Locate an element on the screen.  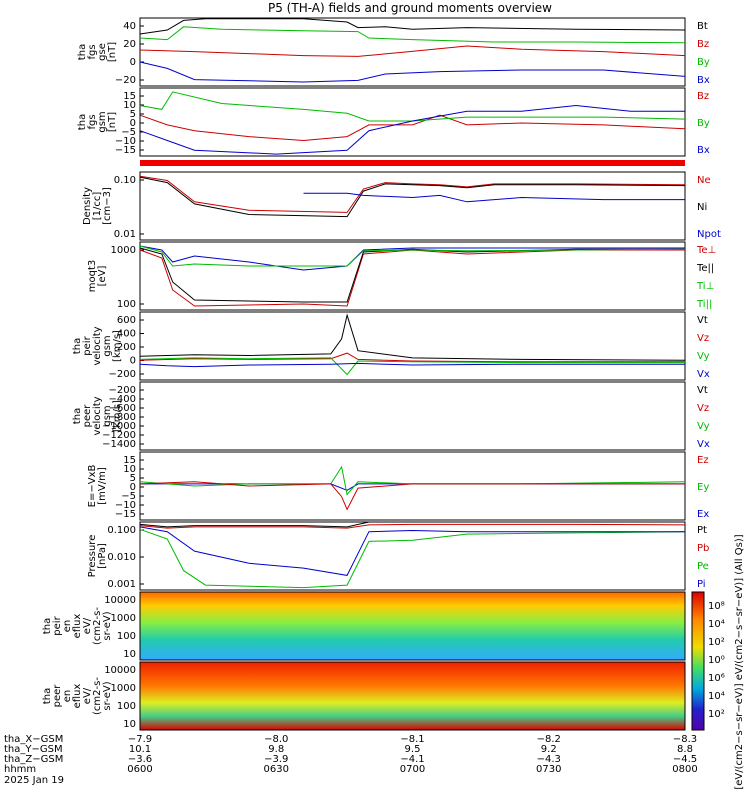
colorbar-label: 10² is located at coordinates (716, 714).